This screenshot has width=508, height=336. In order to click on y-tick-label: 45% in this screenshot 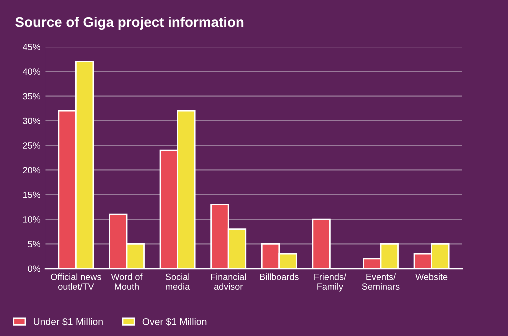, I will do `click(32, 47)`.